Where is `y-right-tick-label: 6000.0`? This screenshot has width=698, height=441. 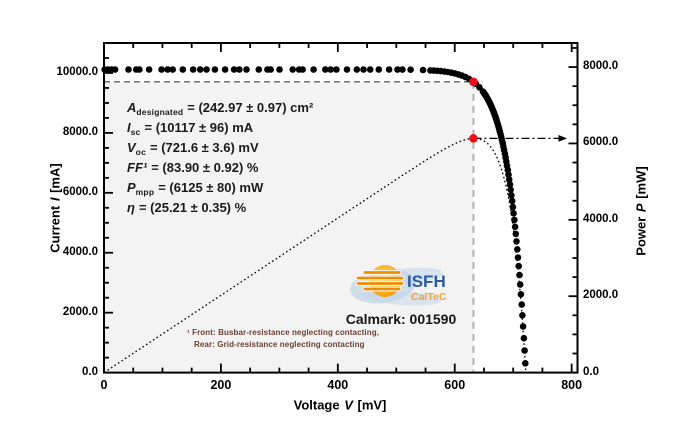 y-right-tick-label: 6000.0 is located at coordinates (601, 142).